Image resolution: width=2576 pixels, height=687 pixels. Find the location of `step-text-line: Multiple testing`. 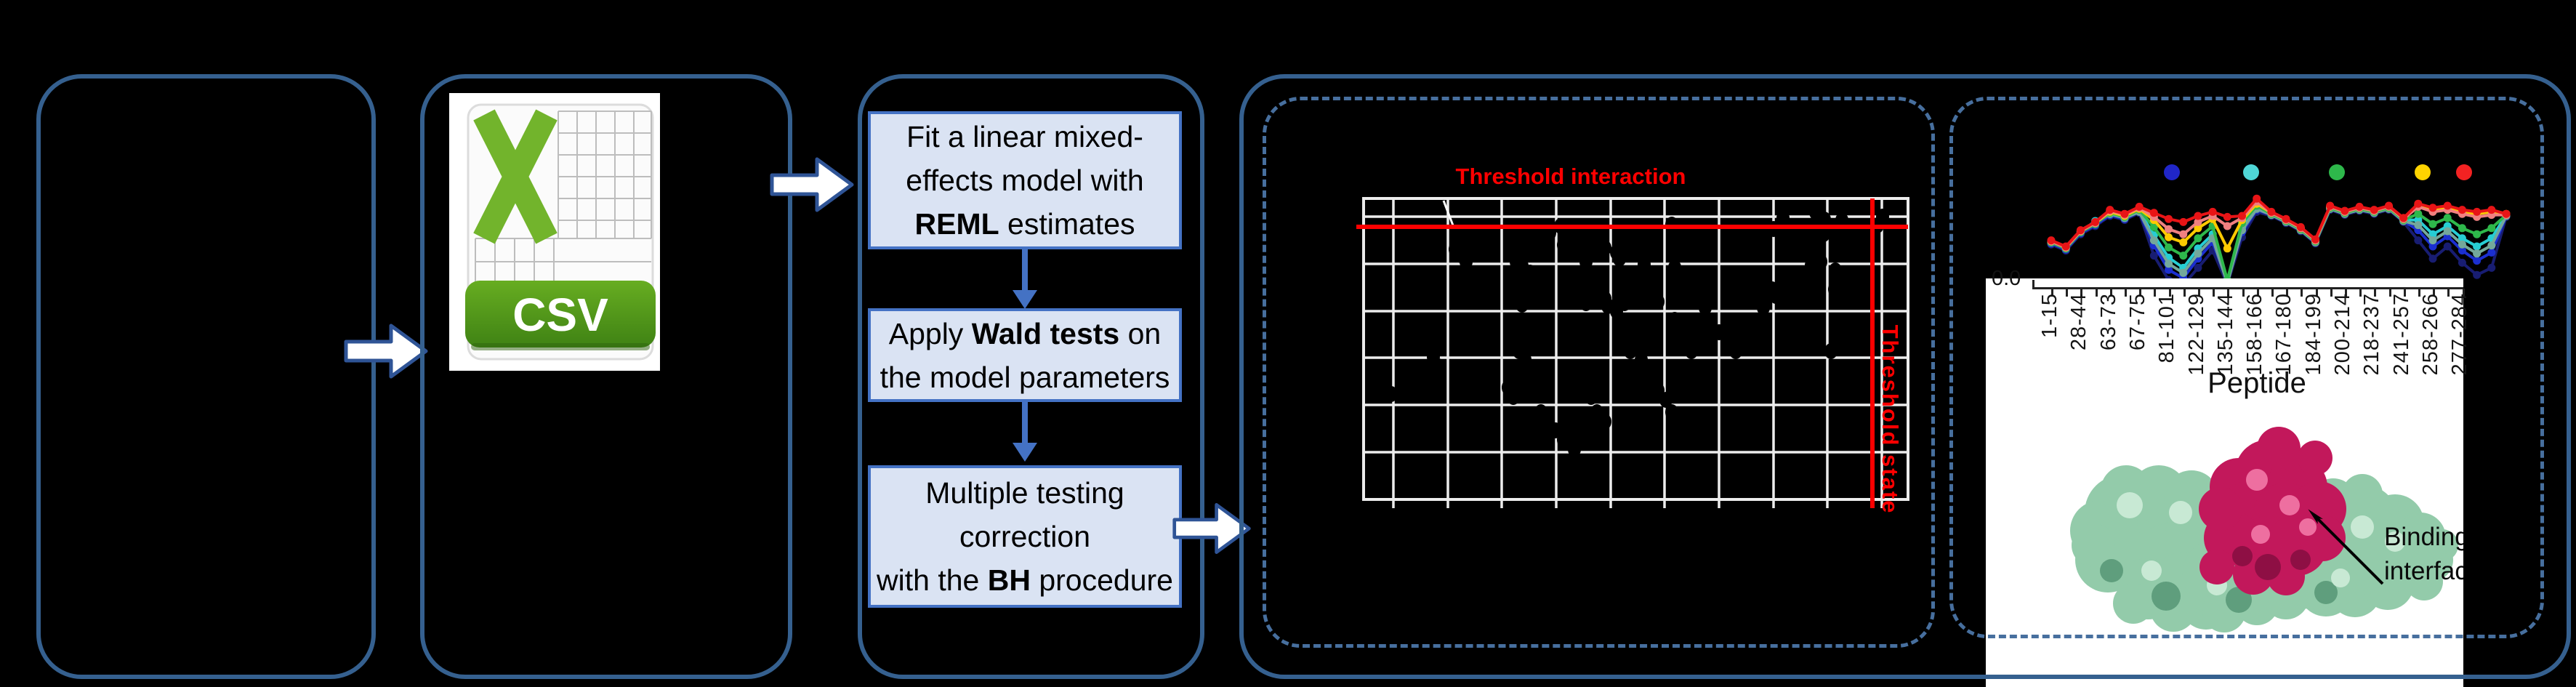

step-text-line: Multiple testing is located at coordinates (1024, 493).